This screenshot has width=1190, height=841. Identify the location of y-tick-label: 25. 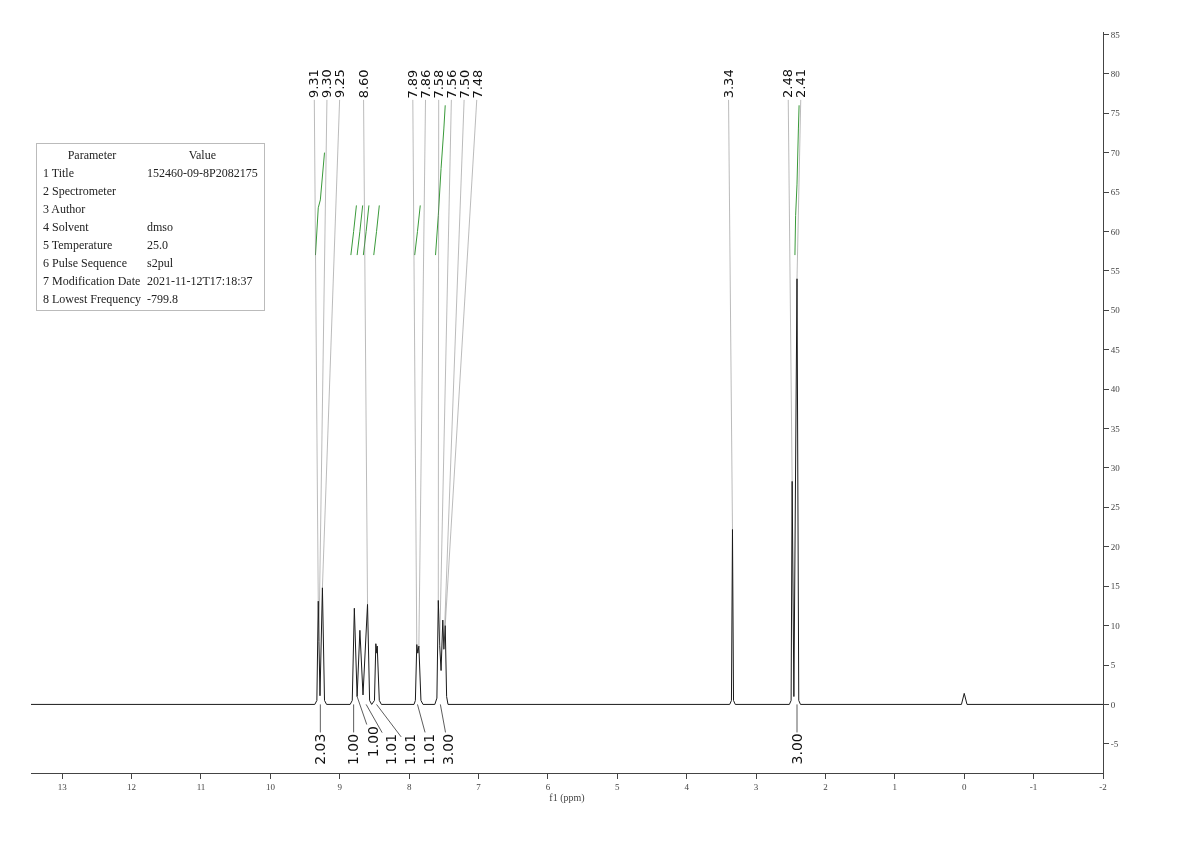
(1115, 507).